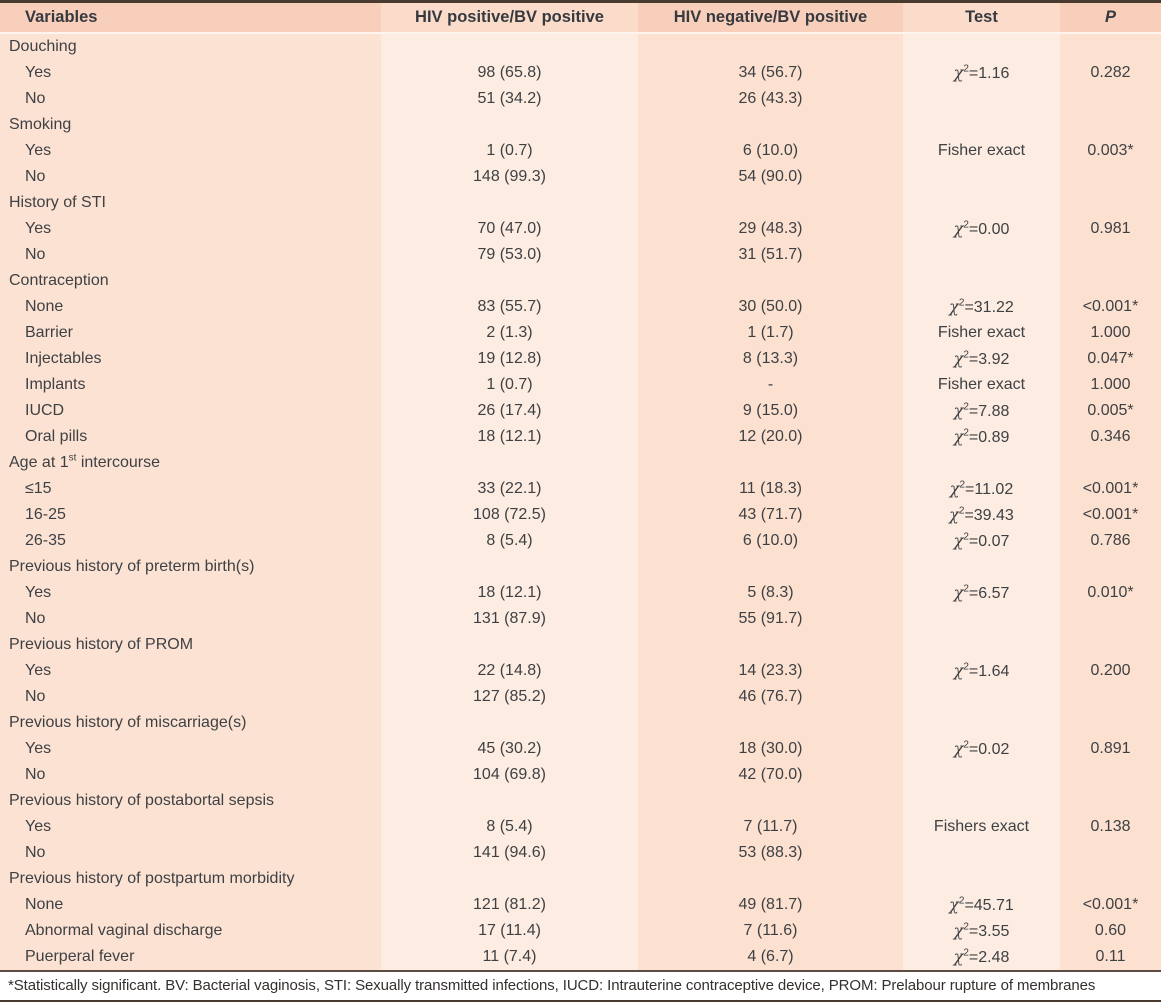 Image resolution: width=1161 pixels, height=1002 pixels. Describe the element at coordinates (1110, 151) in the screenshot. I see `p-value: 0.003*` at that location.